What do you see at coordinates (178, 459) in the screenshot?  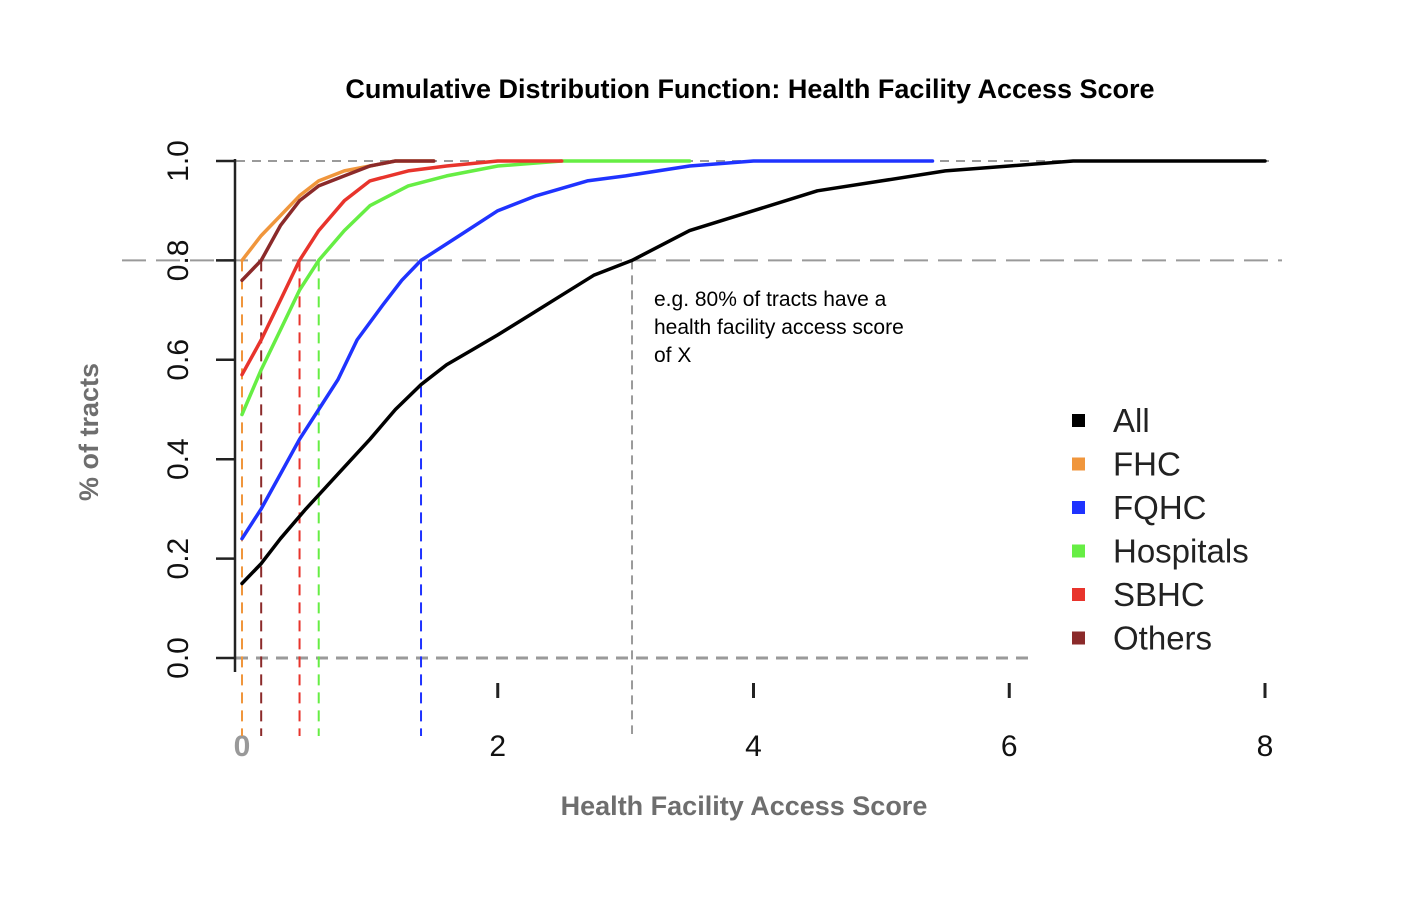 I see `y-tick-label-2: 0.4` at bounding box center [178, 459].